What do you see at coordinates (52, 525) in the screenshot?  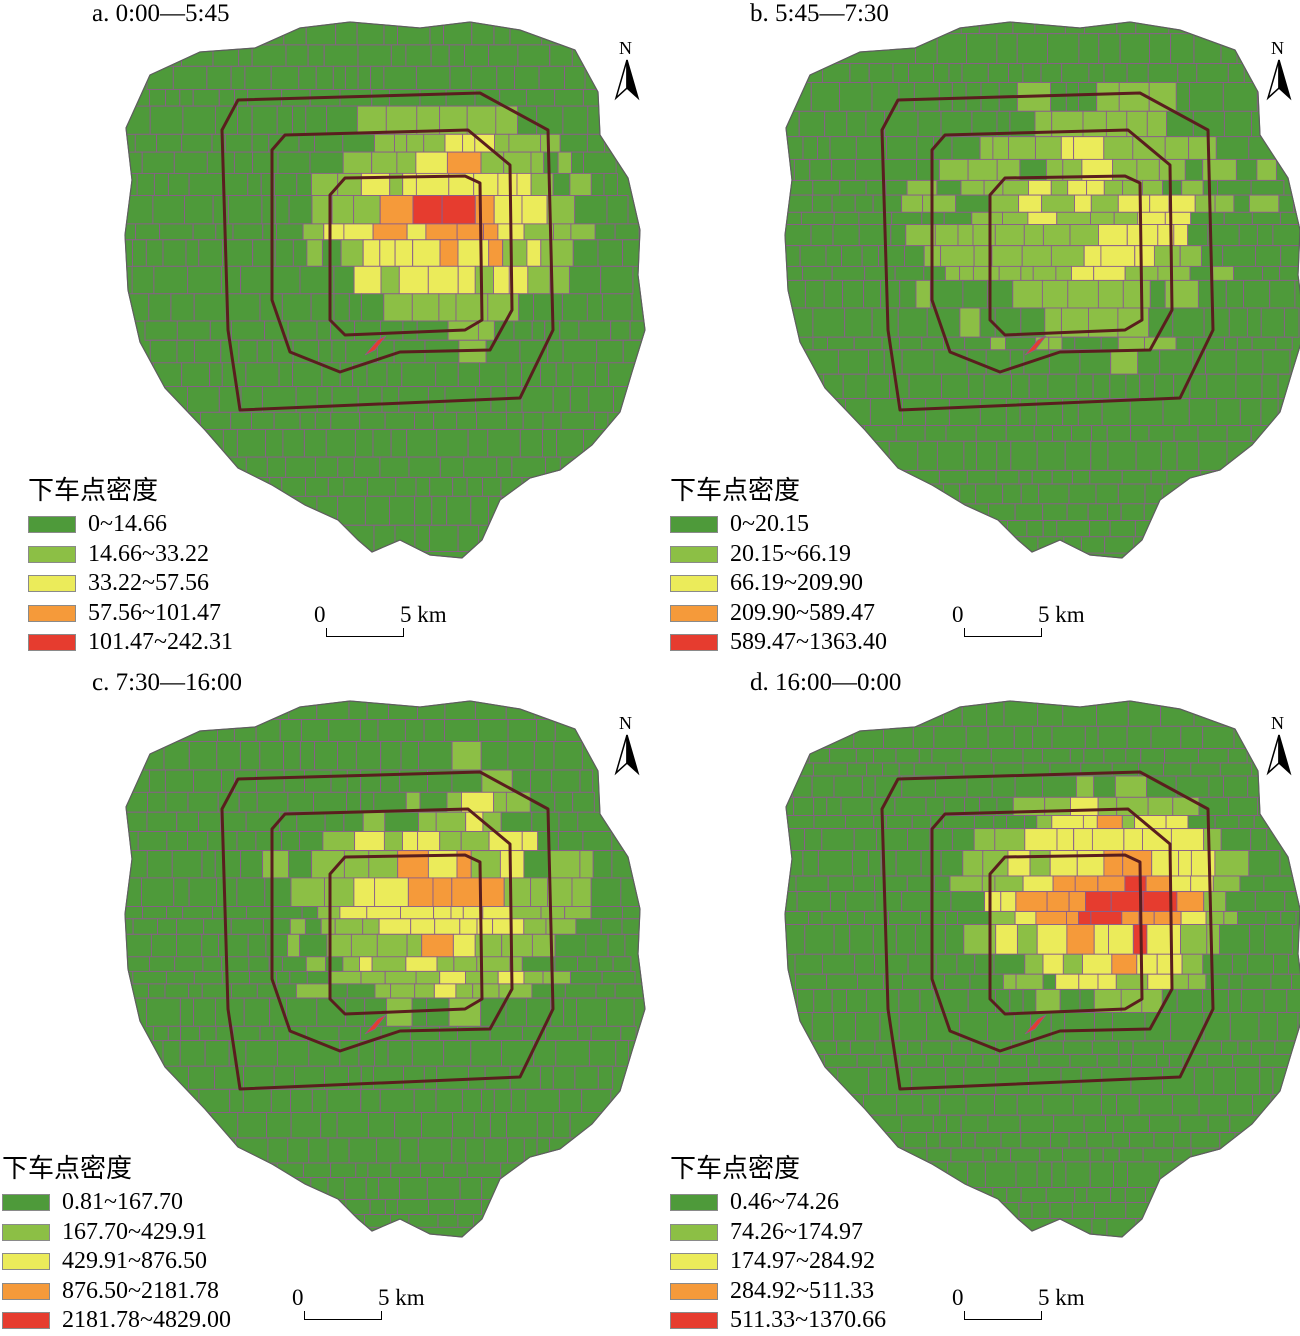 I see `legend-swatch-class1` at bounding box center [52, 525].